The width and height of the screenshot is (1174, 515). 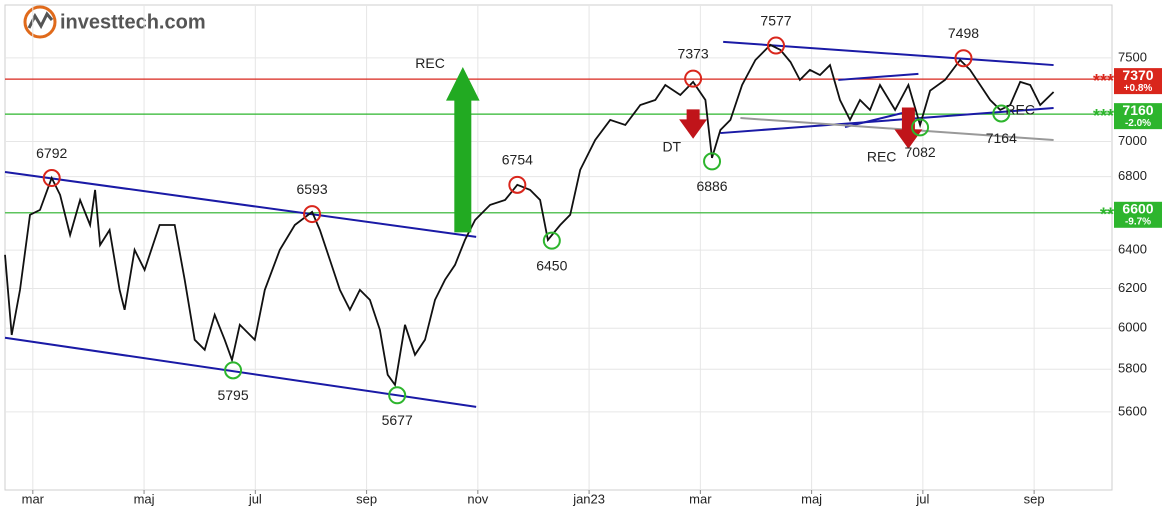 What do you see at coordinates (1132, 410) in the screenshot?
I see `y-tick-label: 5600` at bounding box center [1132, 410].